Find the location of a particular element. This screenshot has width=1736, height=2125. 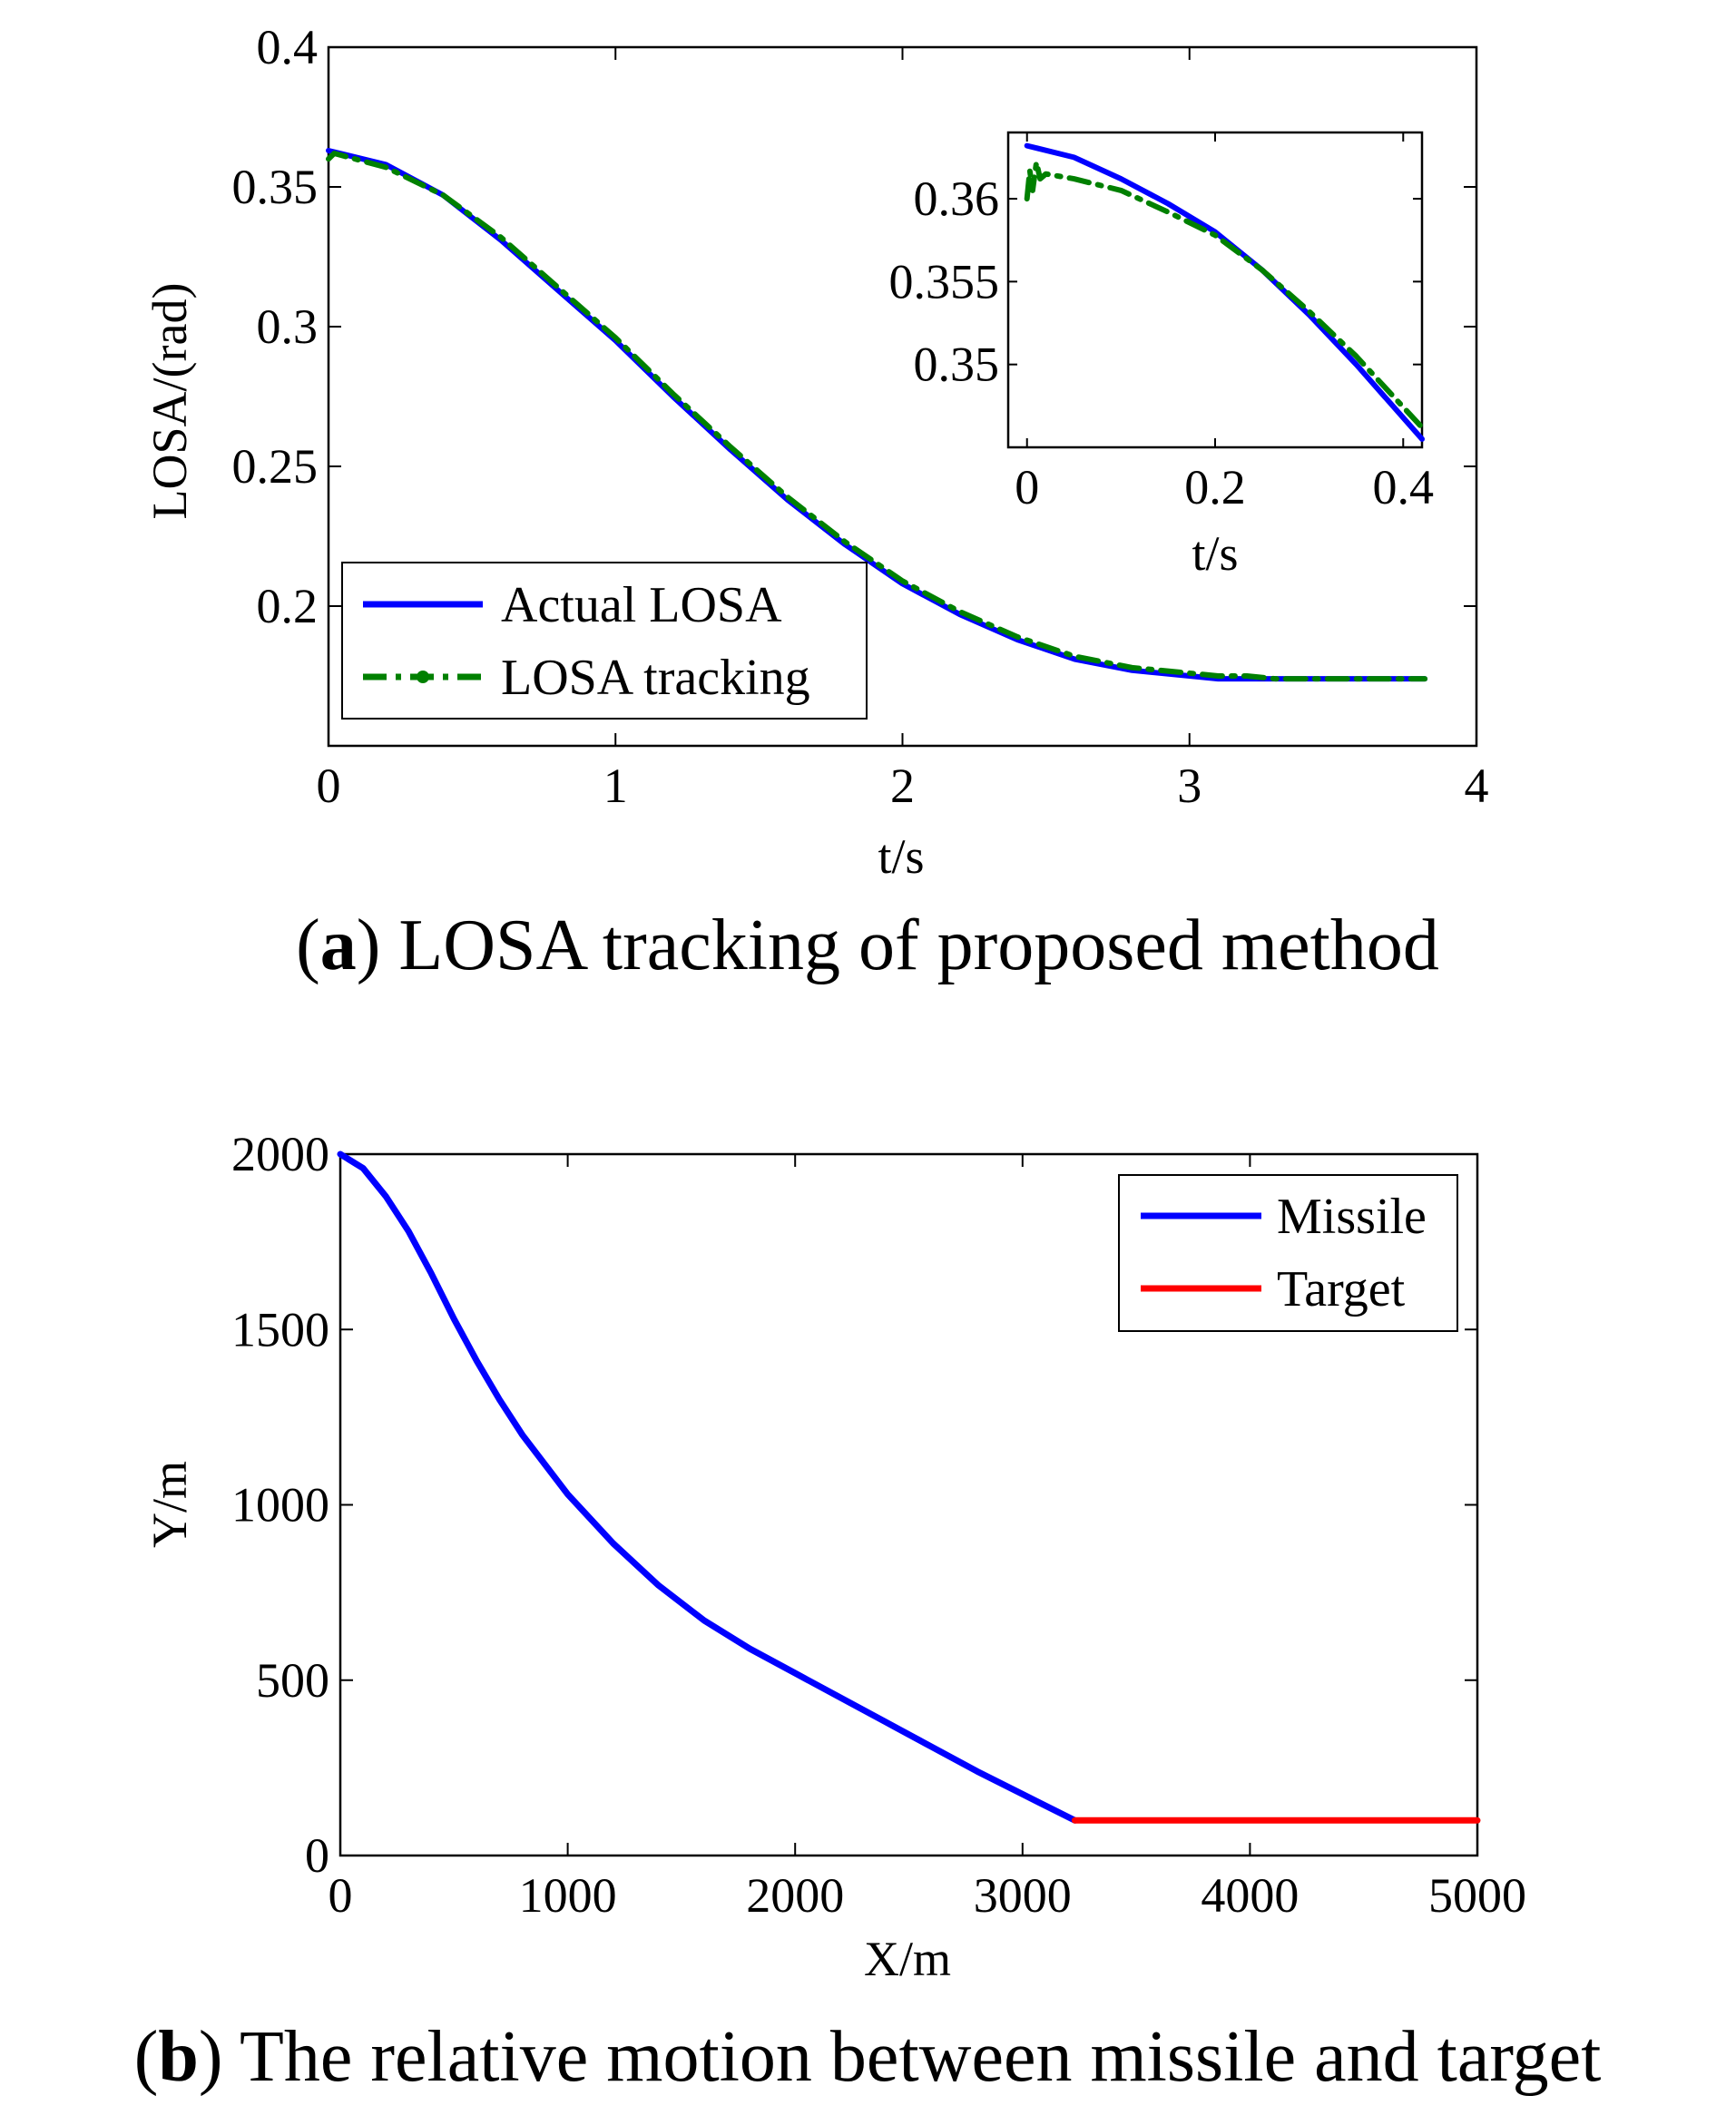

inset-x-axis-label: t/s is located at coordinates (1215, 553).